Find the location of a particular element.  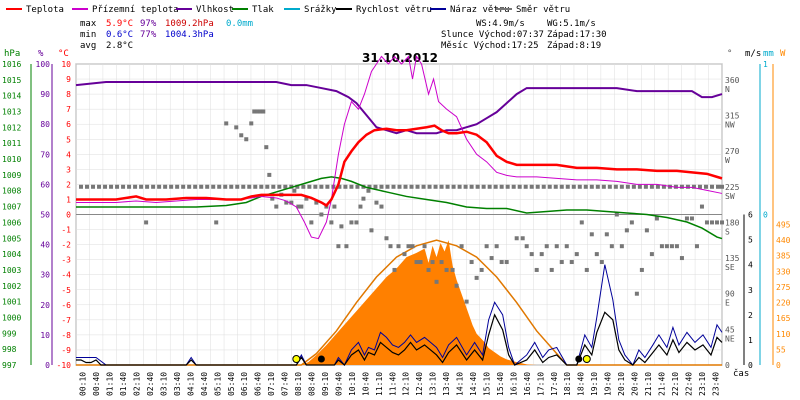

x-tick: 14:10 is located at coordinates (460, 384).